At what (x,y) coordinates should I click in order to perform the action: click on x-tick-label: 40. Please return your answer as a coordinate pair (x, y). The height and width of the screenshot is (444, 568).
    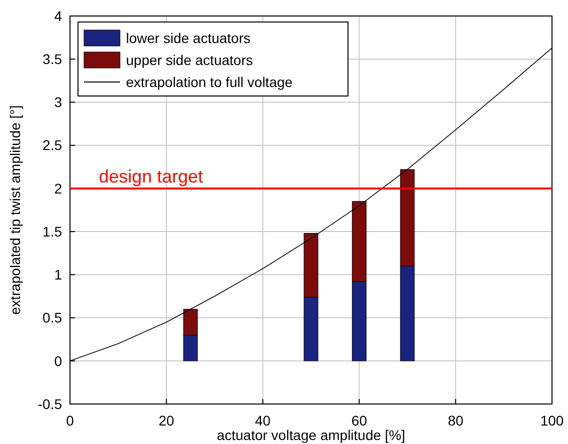
    Looking at the image, I should click on (263, 420).